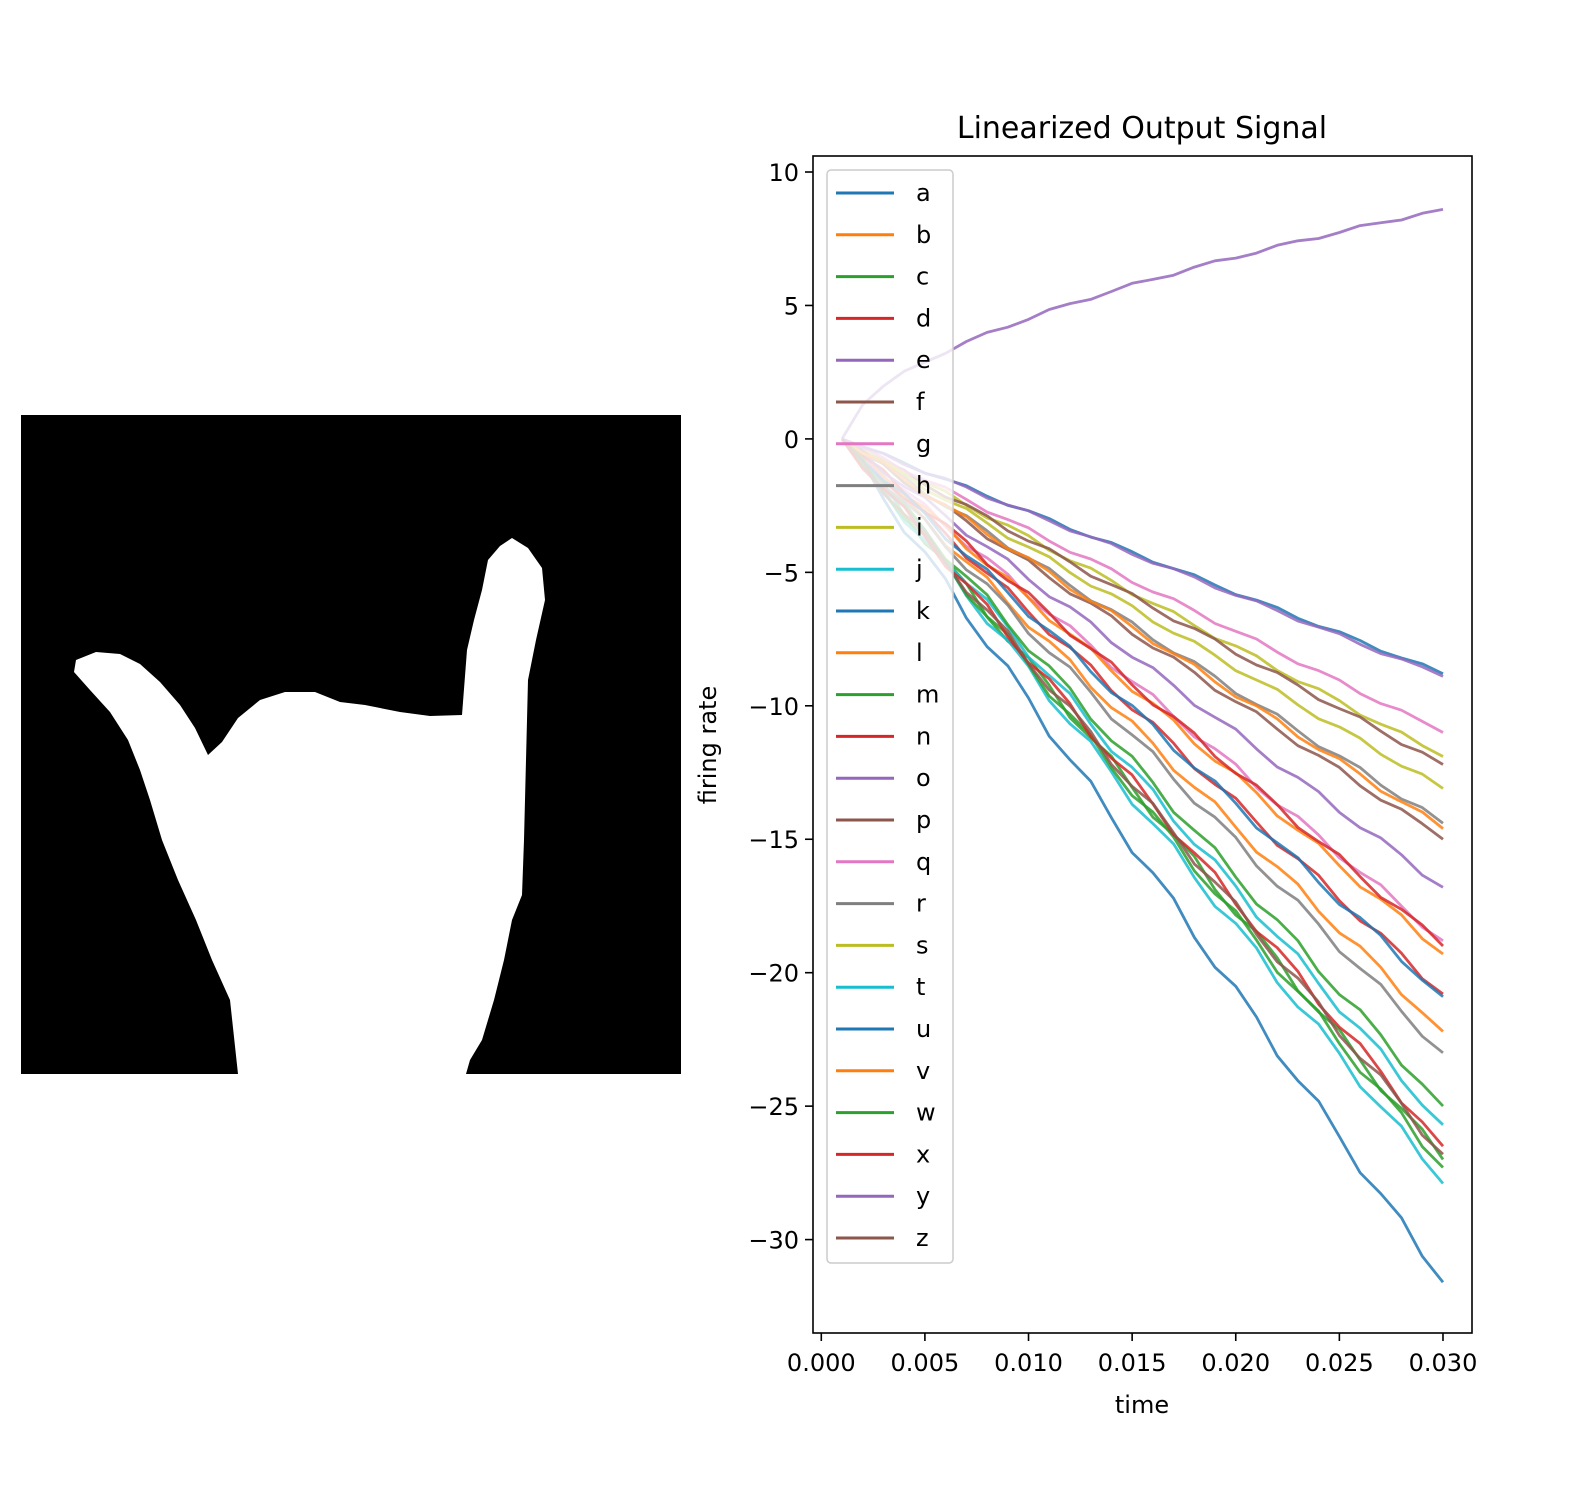 The image size is (1572, 1492). Describe the element at coordinates (920, 402) in the screenshot. I see `legend-label-f: f` at that location.